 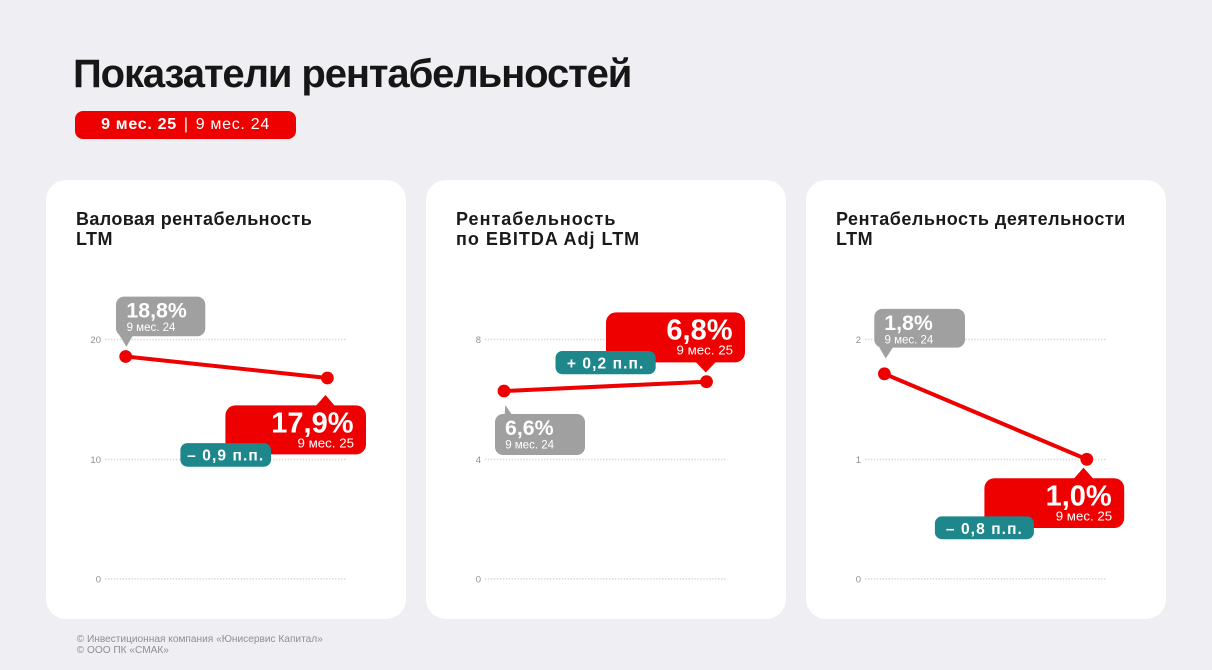 I want to click on svg-text: 1,0%, so click(x=1079, y=496).